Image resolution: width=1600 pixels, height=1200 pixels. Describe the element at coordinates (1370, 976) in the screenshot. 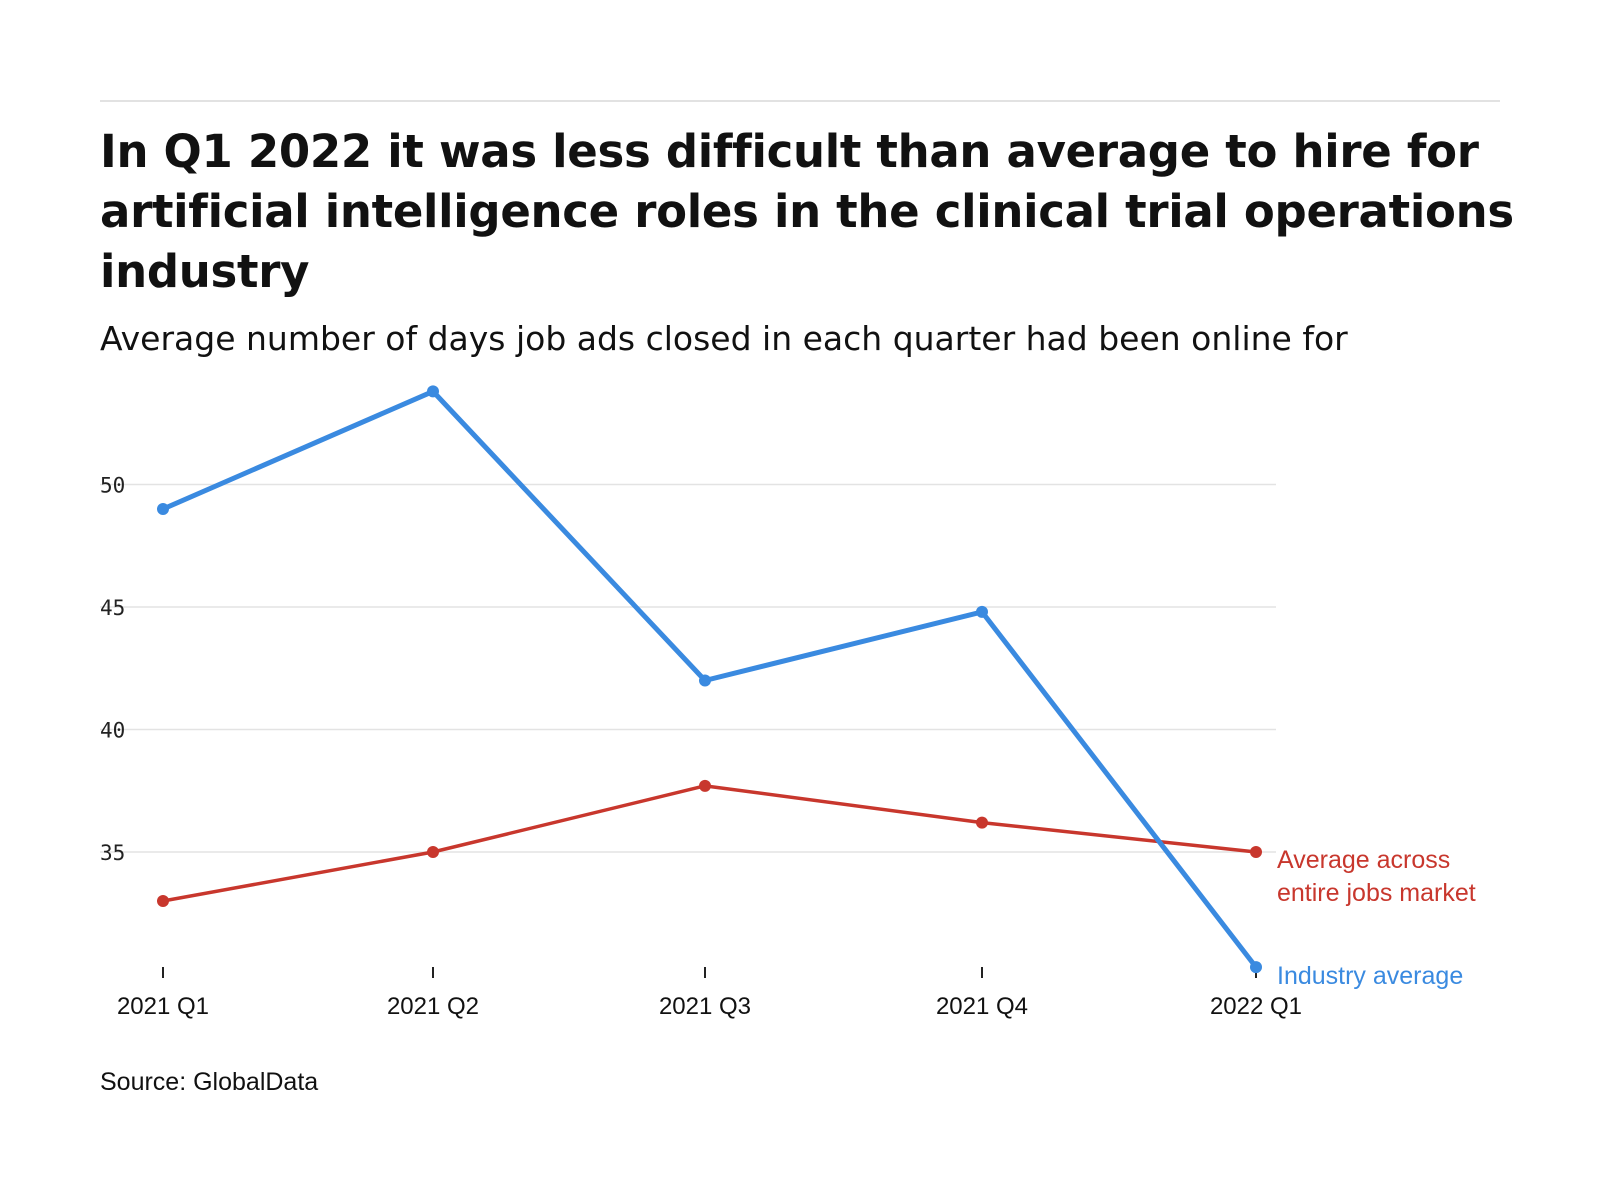

I see `legend-label-industry: Industry average` at that location.